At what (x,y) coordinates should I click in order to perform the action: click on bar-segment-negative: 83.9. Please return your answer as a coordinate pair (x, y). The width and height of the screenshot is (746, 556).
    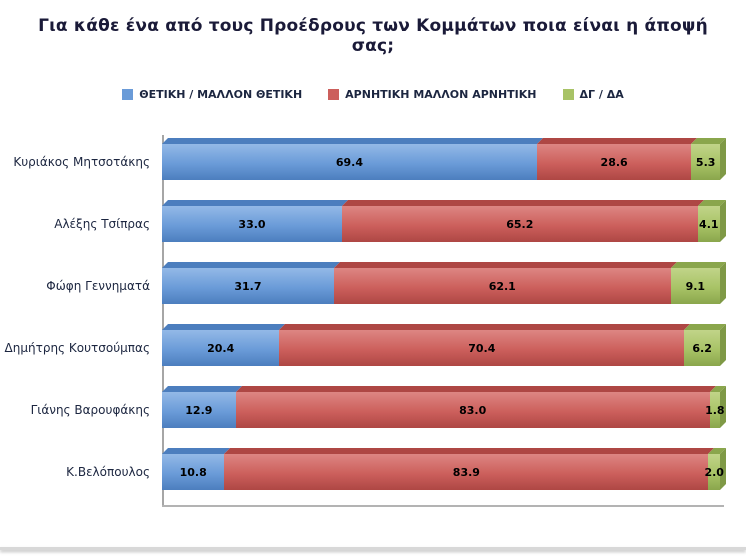
    Looking at the image, I should click on (466, 472).